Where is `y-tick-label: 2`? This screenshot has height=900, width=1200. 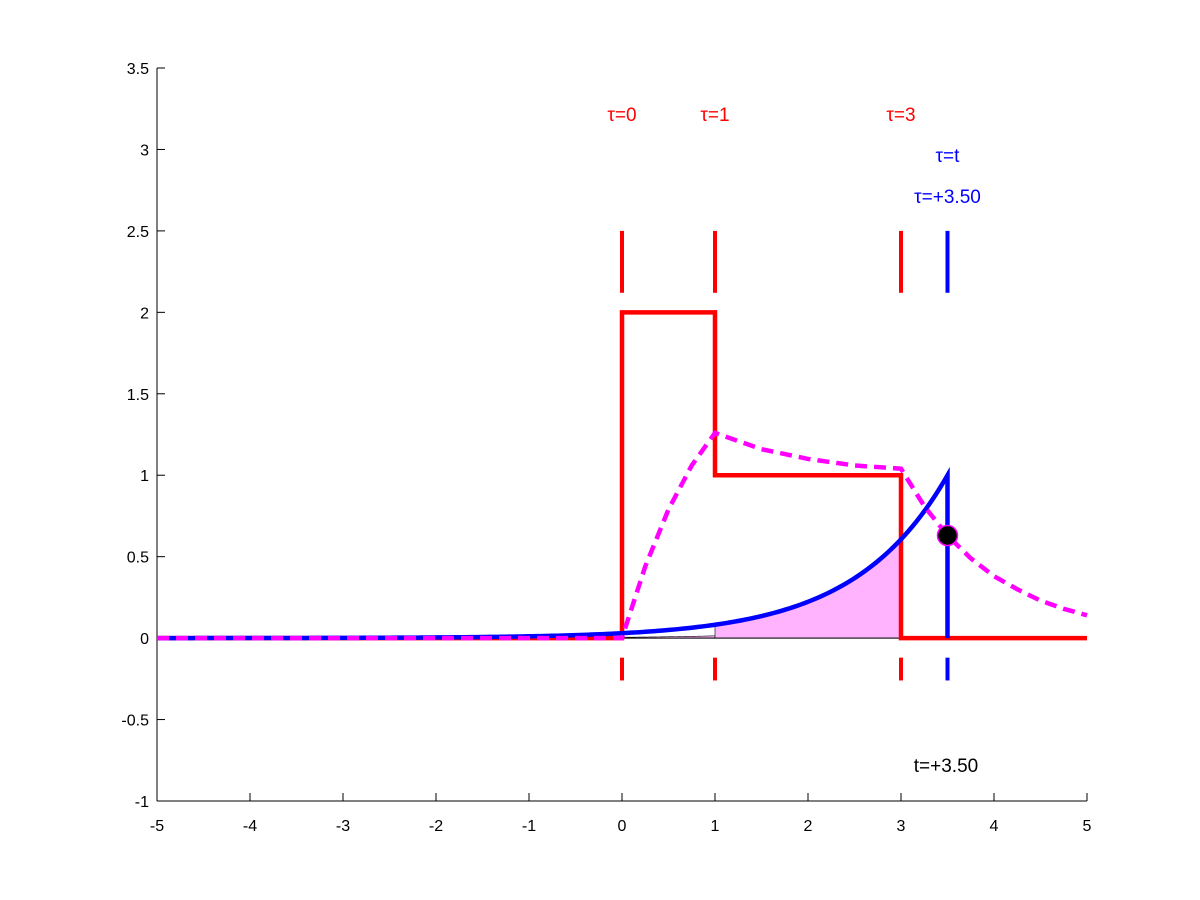
y-tick-label: 2 is located at coordinates (144, 313).